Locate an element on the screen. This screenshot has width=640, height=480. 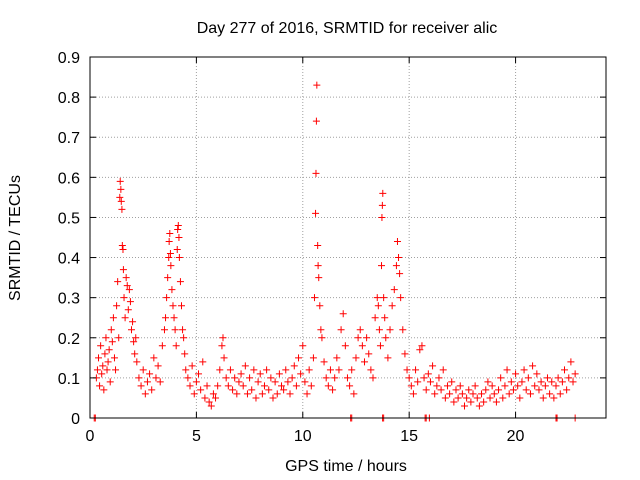
x-tick-label: 20 is located at coordinates (516, 436).